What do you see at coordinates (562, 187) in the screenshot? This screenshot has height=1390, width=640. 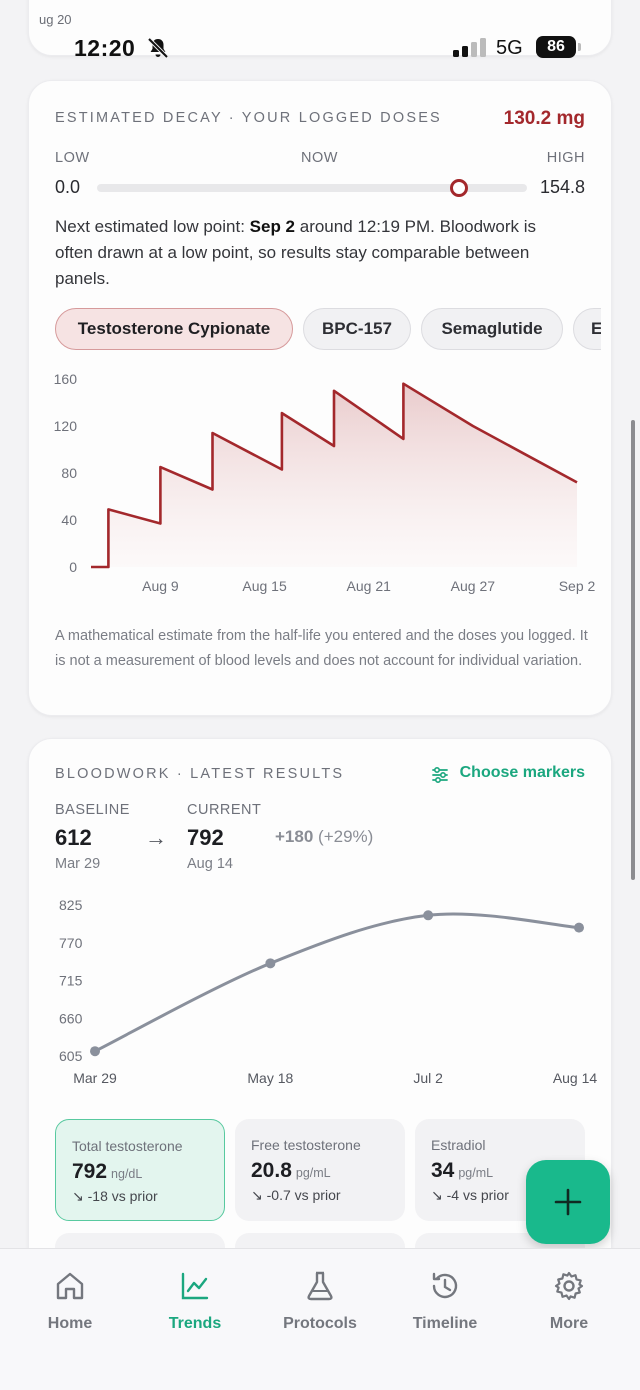 I see `range-high-value: 154.8` at bounding box center [562, 187].